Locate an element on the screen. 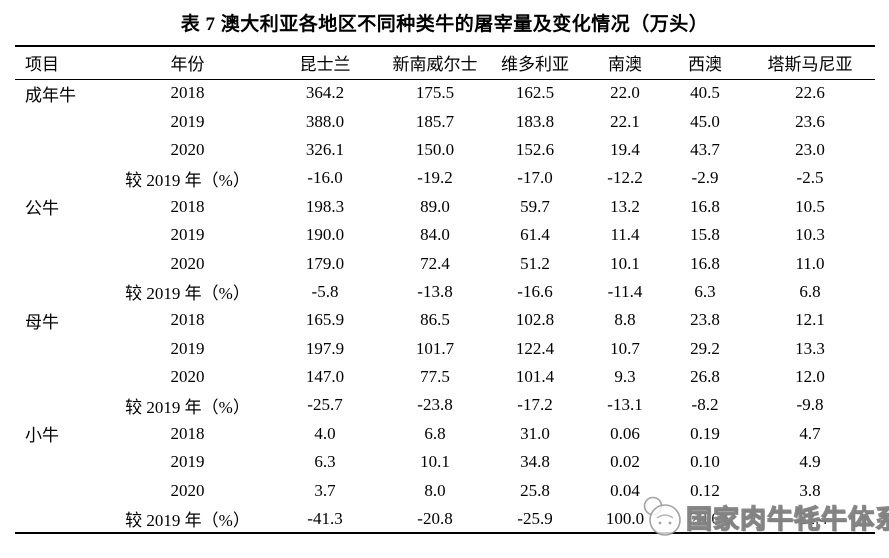 The height and width of the screenshot is (558, 889). value-cell: 43.7 is located at coordinates (705, 149).